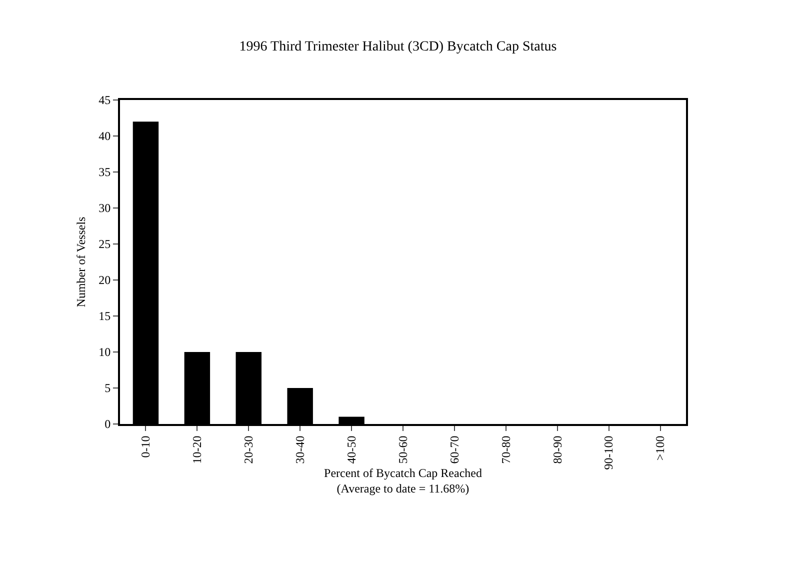  I want to click on y-tick-label: 35, so click(104, 172).